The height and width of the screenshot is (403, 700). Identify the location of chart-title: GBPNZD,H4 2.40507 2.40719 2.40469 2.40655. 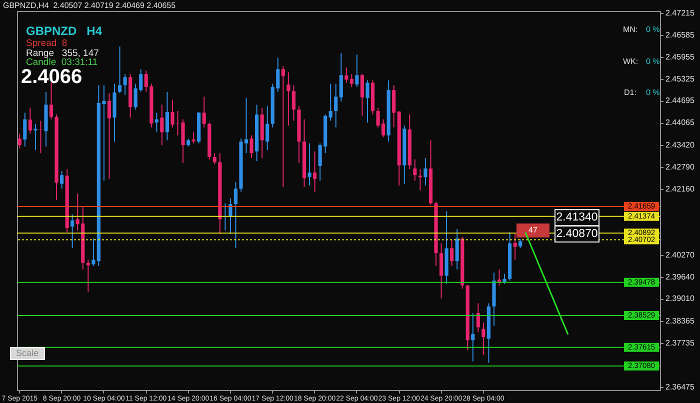
(89, 5).